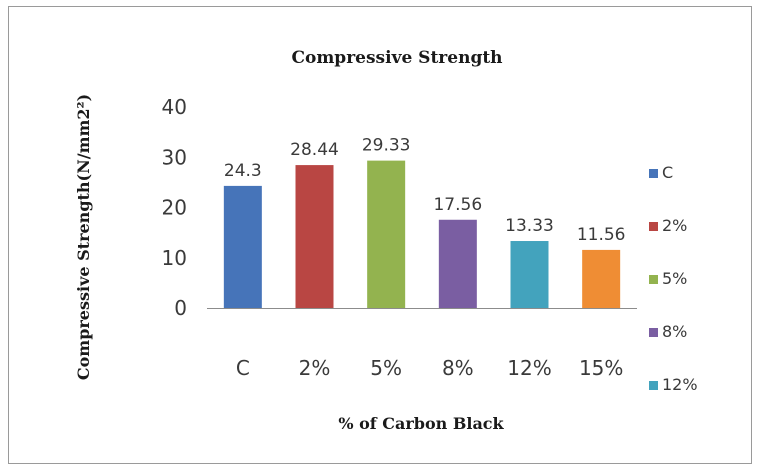 This screenshot has width=762, height=473. What do you see at coordinates (174, 157) in the screenshot?
I see `y-tick-label: 30` at bounding box center [174, 157].